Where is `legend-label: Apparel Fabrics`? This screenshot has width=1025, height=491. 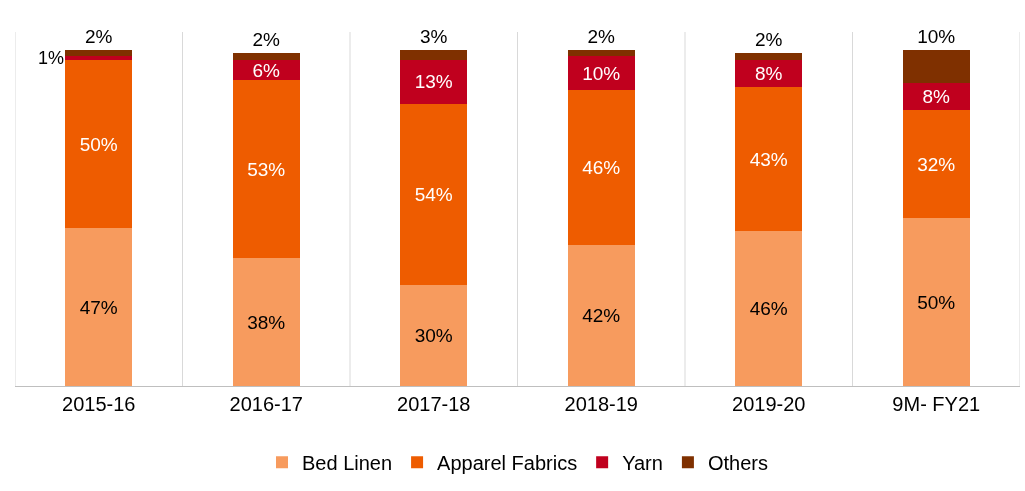 legend-label: Apparel Fabrics is located at coordinates (507, 462).